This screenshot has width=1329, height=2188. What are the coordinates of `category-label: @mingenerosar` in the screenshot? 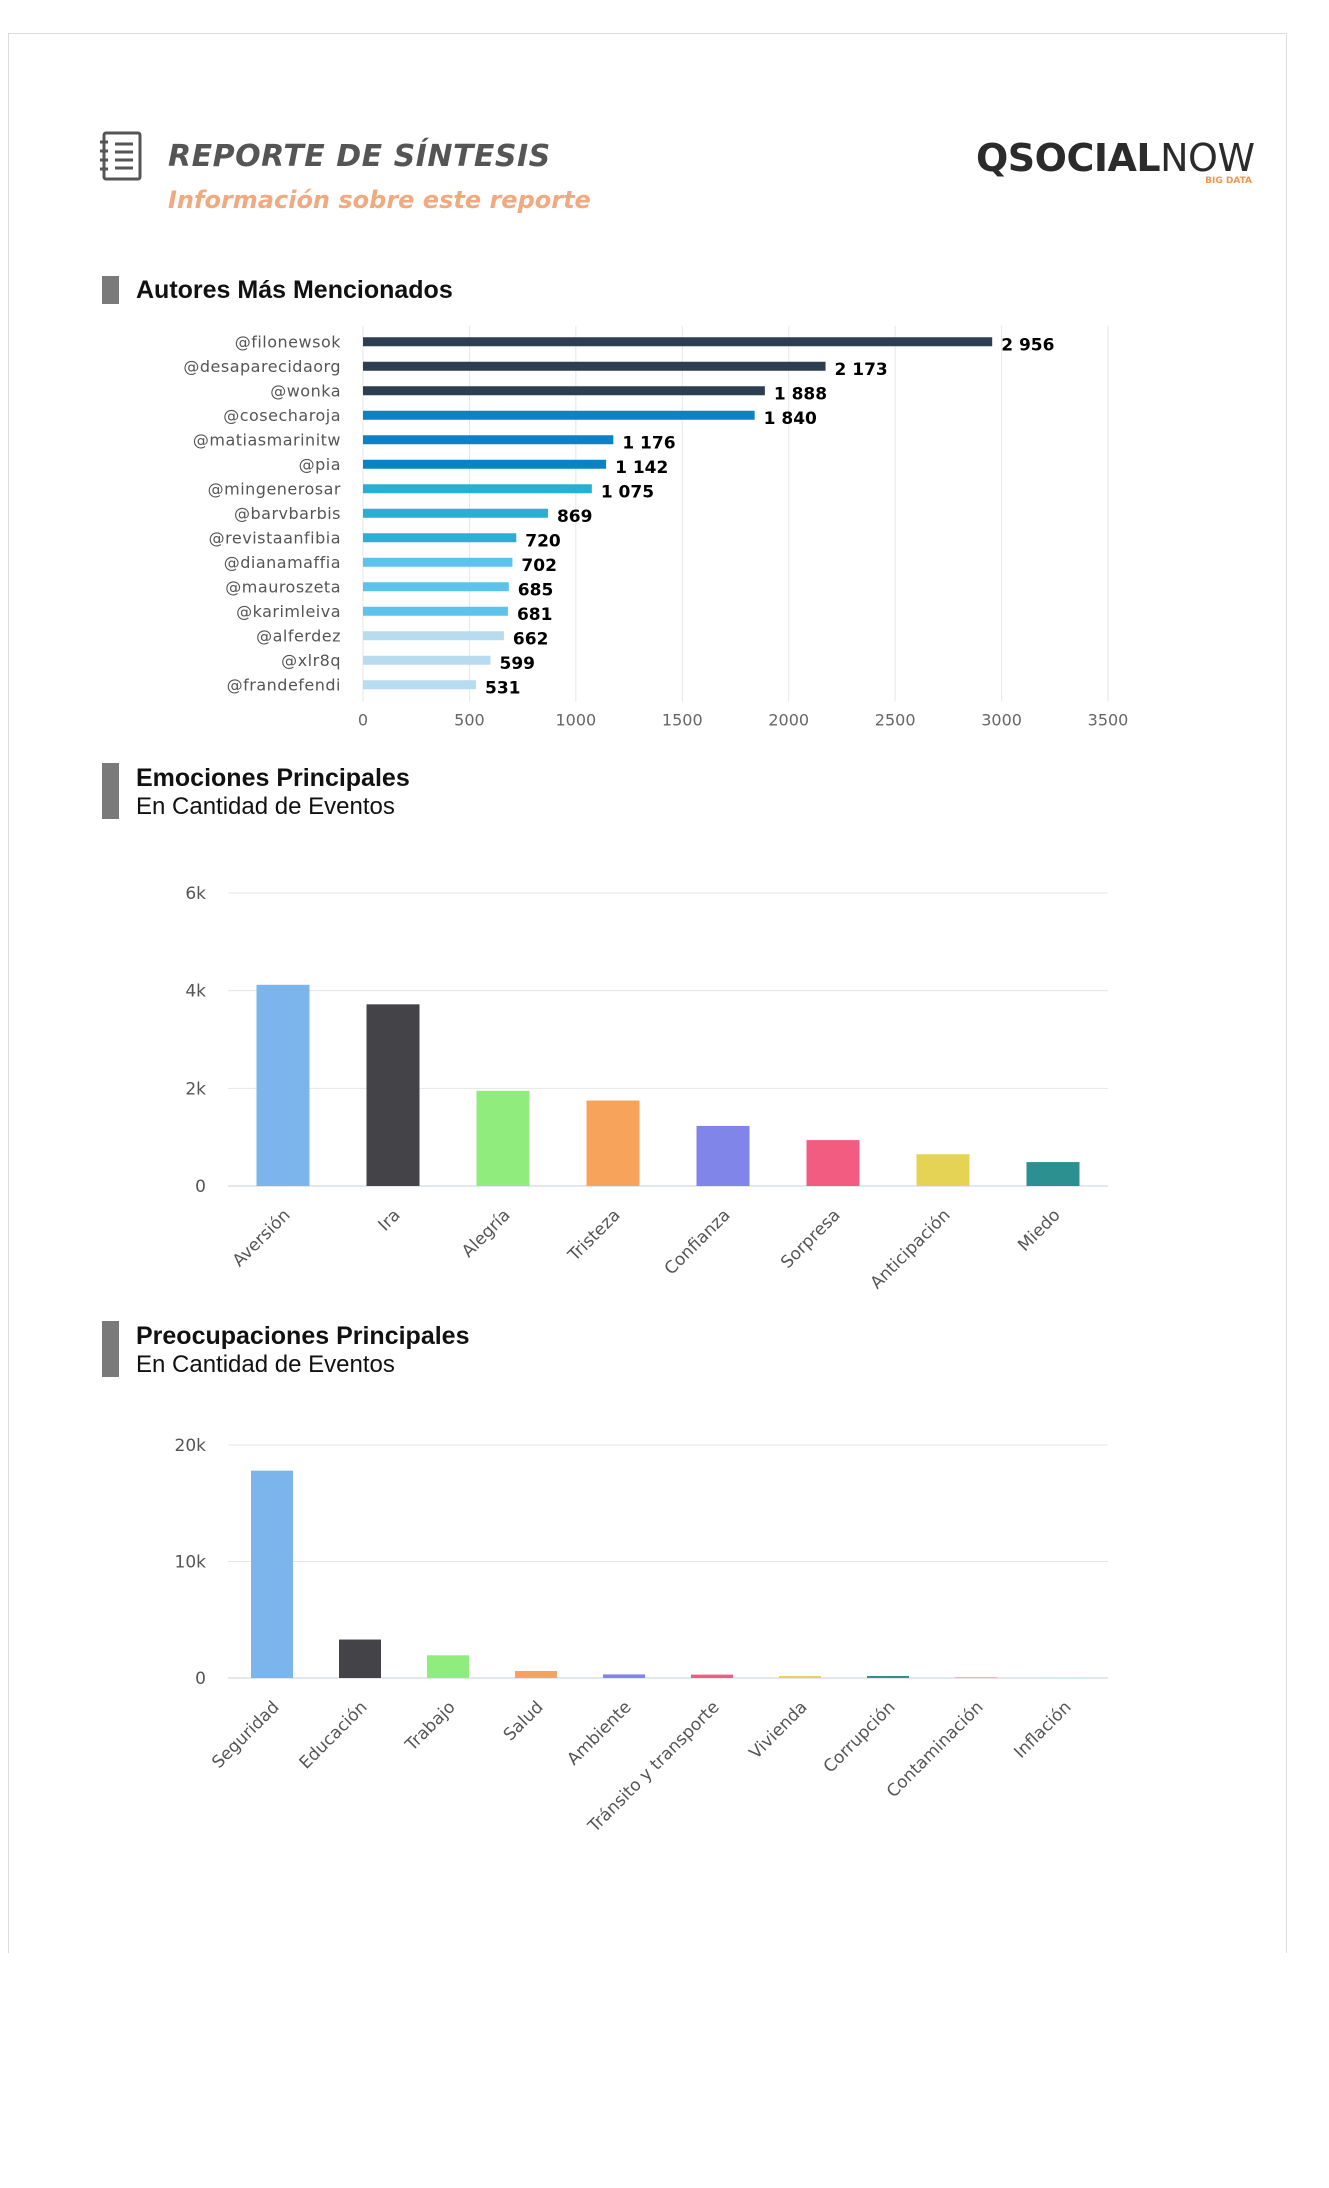 It's located at (274, 488).